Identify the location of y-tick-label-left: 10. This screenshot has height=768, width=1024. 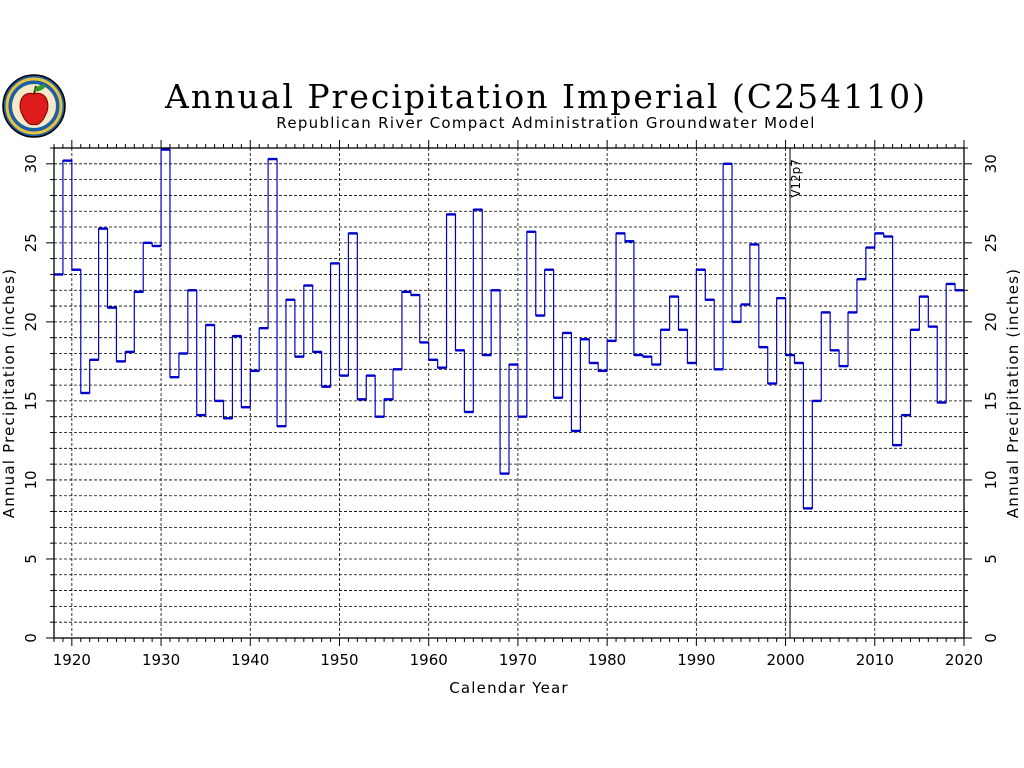
(31, 479).